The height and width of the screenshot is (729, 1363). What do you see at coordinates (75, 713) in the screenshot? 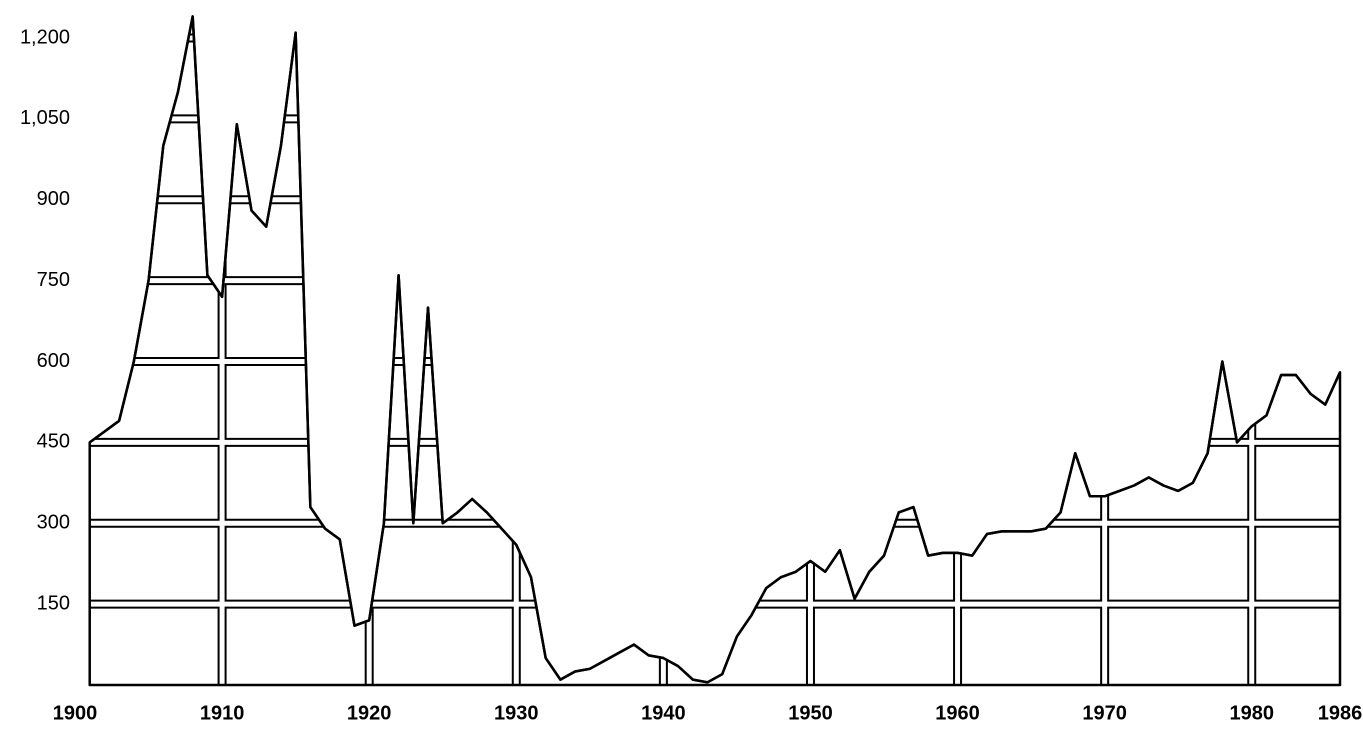
I see `x-tick-label: 1900` at bounding box center [75, 713].